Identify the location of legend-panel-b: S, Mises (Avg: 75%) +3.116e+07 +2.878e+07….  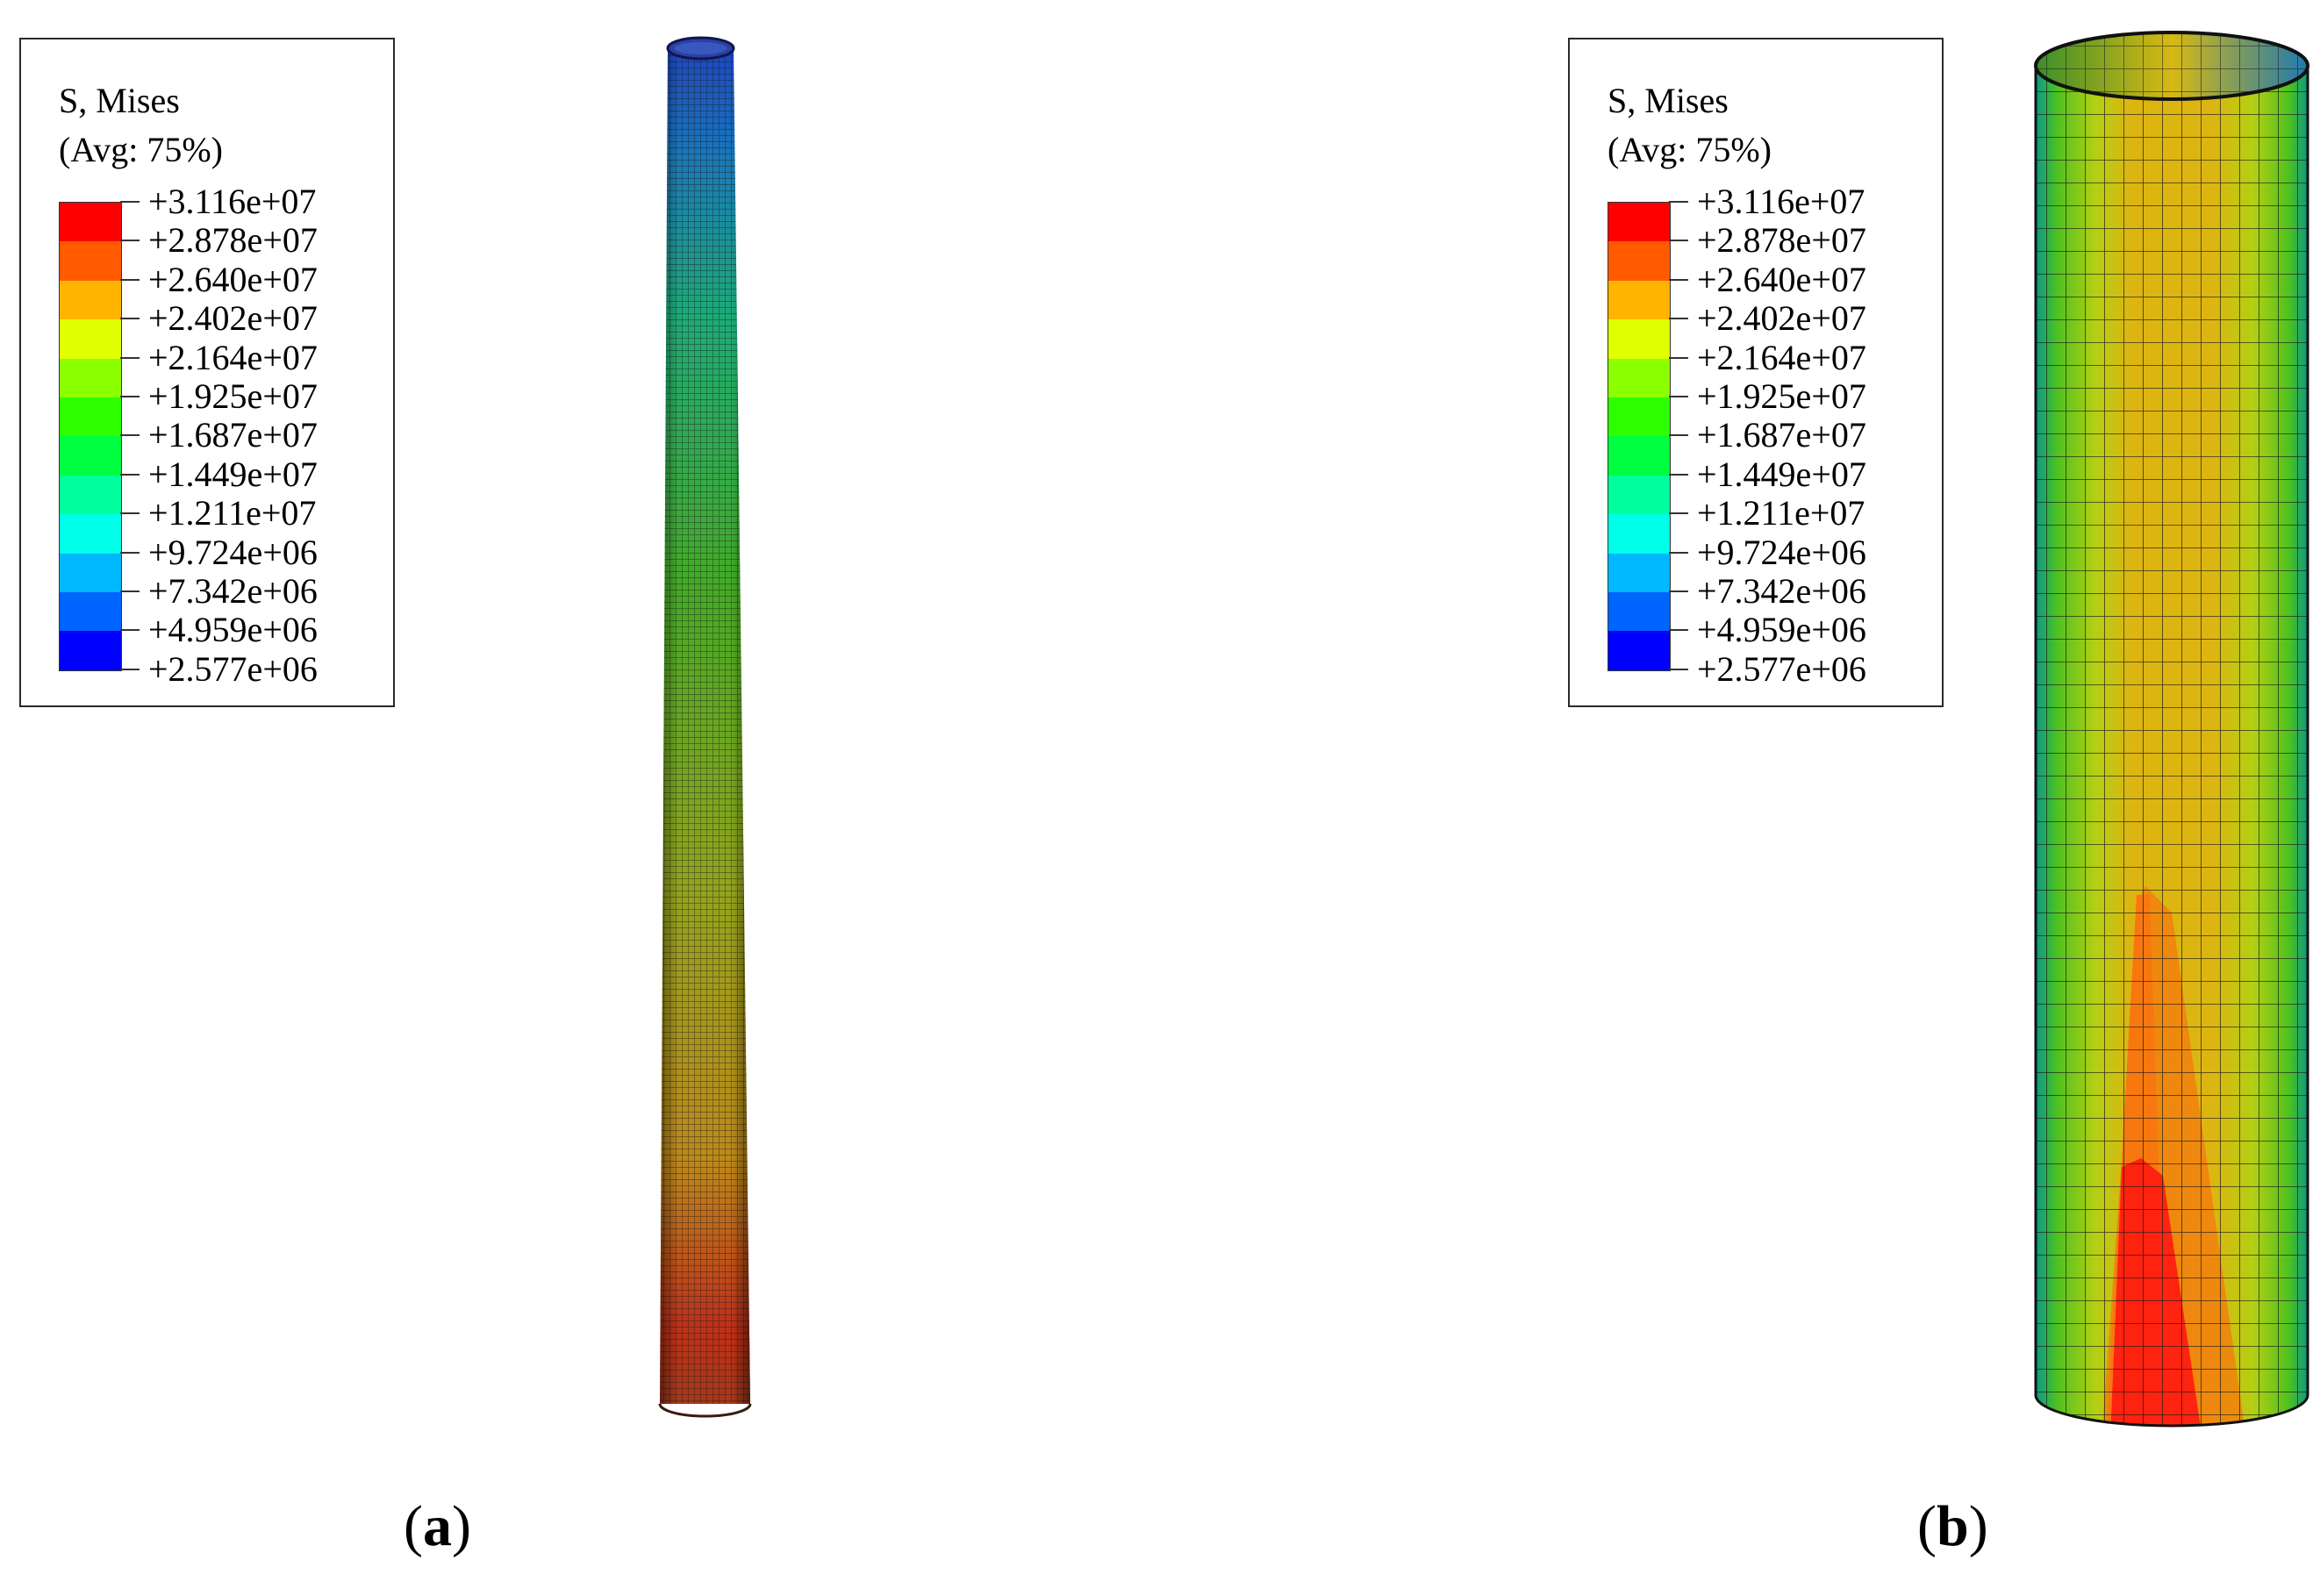
(1756, 372).